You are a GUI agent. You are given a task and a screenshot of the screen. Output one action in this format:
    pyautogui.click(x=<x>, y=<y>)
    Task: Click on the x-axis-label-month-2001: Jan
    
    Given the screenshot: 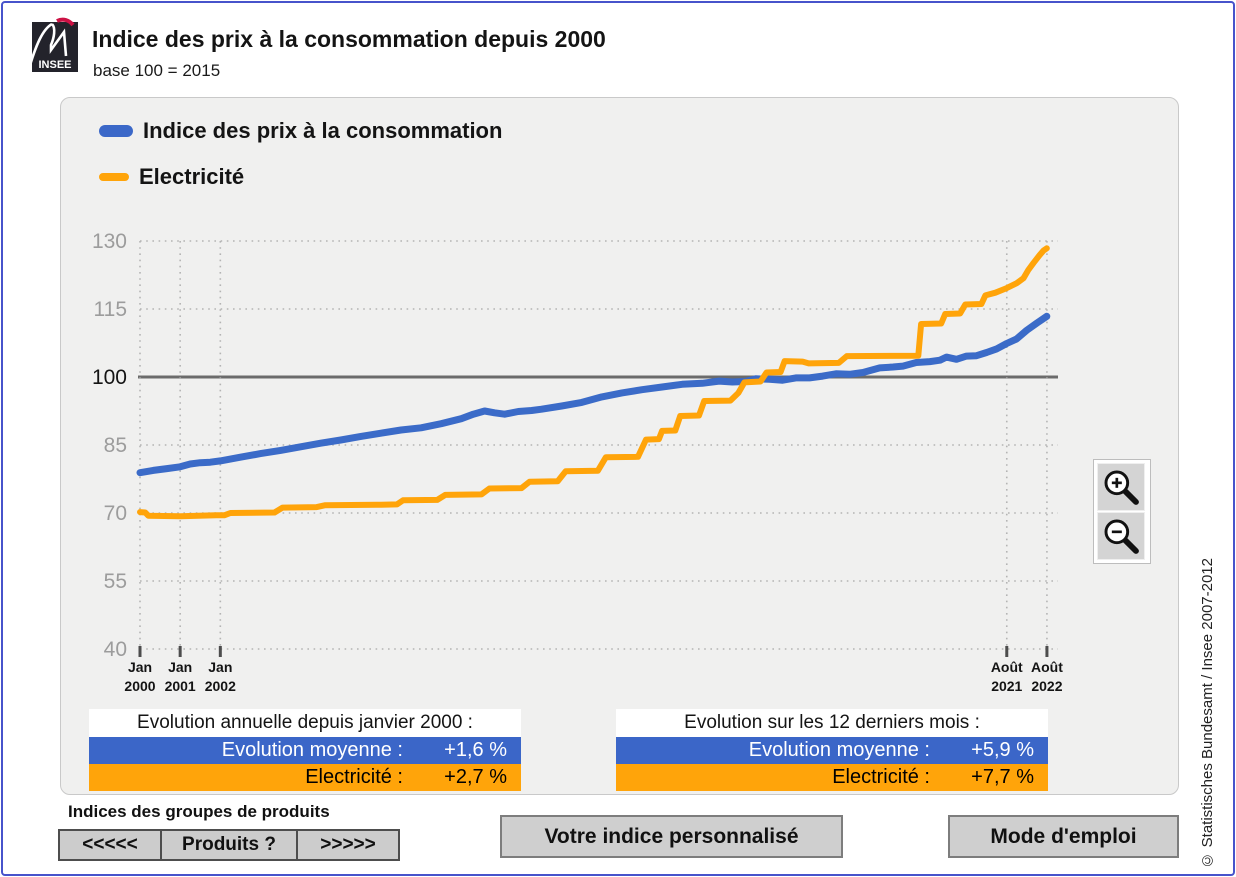 What is the action you would take?
    pyautogui.click(x=180, y=667)
    